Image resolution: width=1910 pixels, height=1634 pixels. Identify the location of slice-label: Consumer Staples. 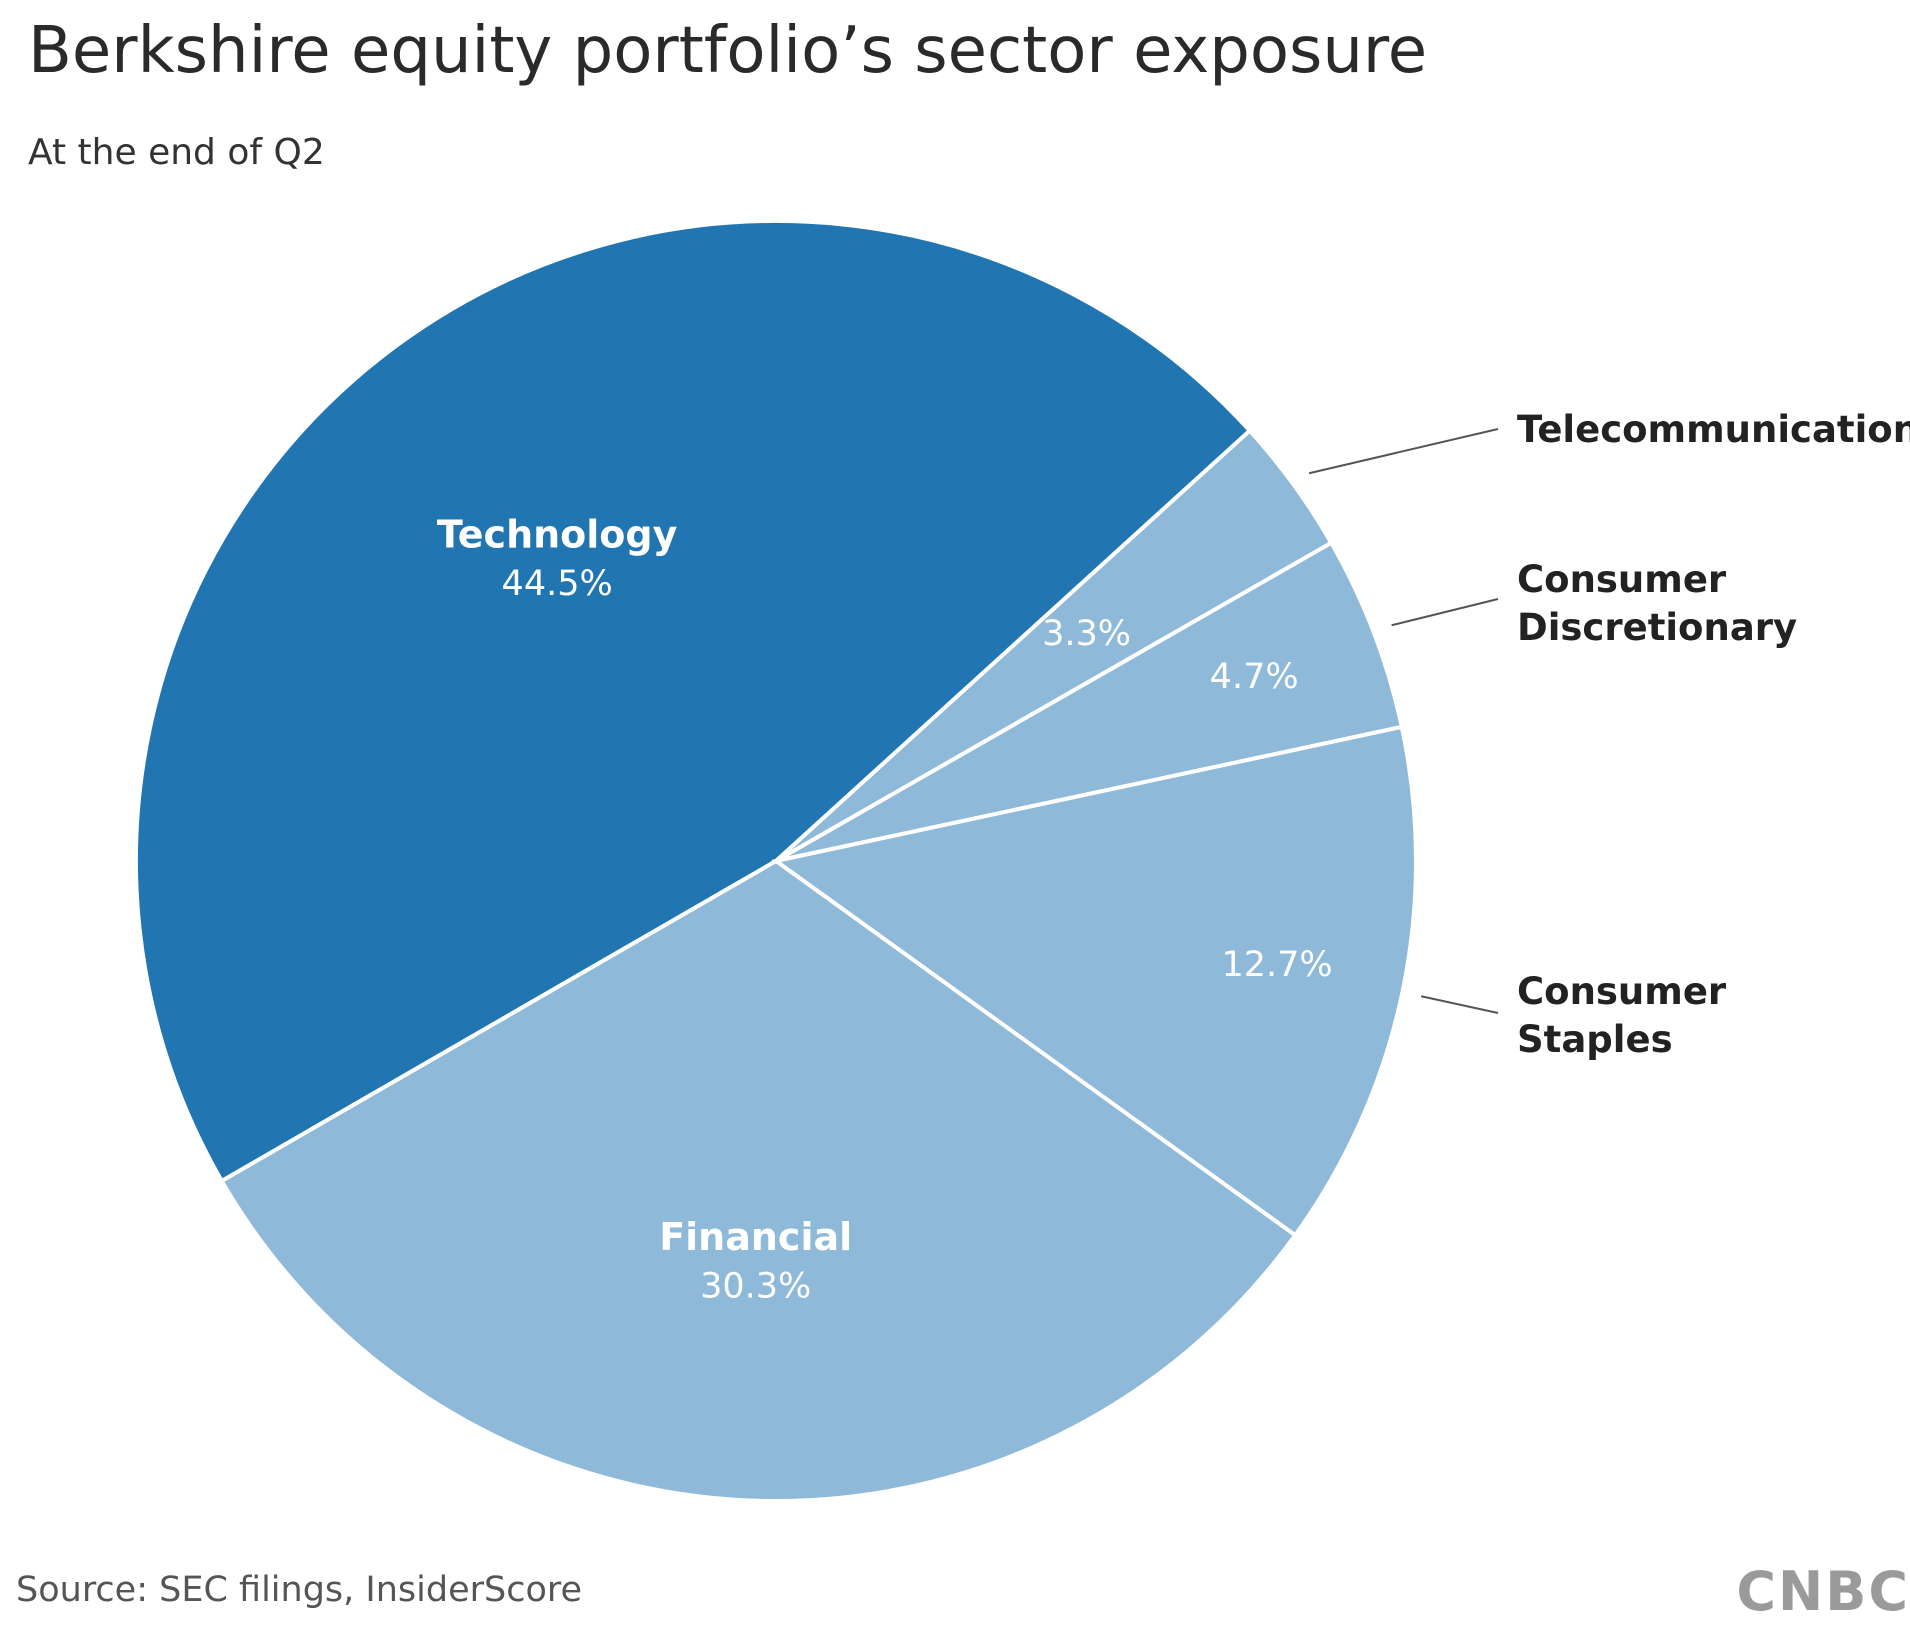
(1622, 1015).